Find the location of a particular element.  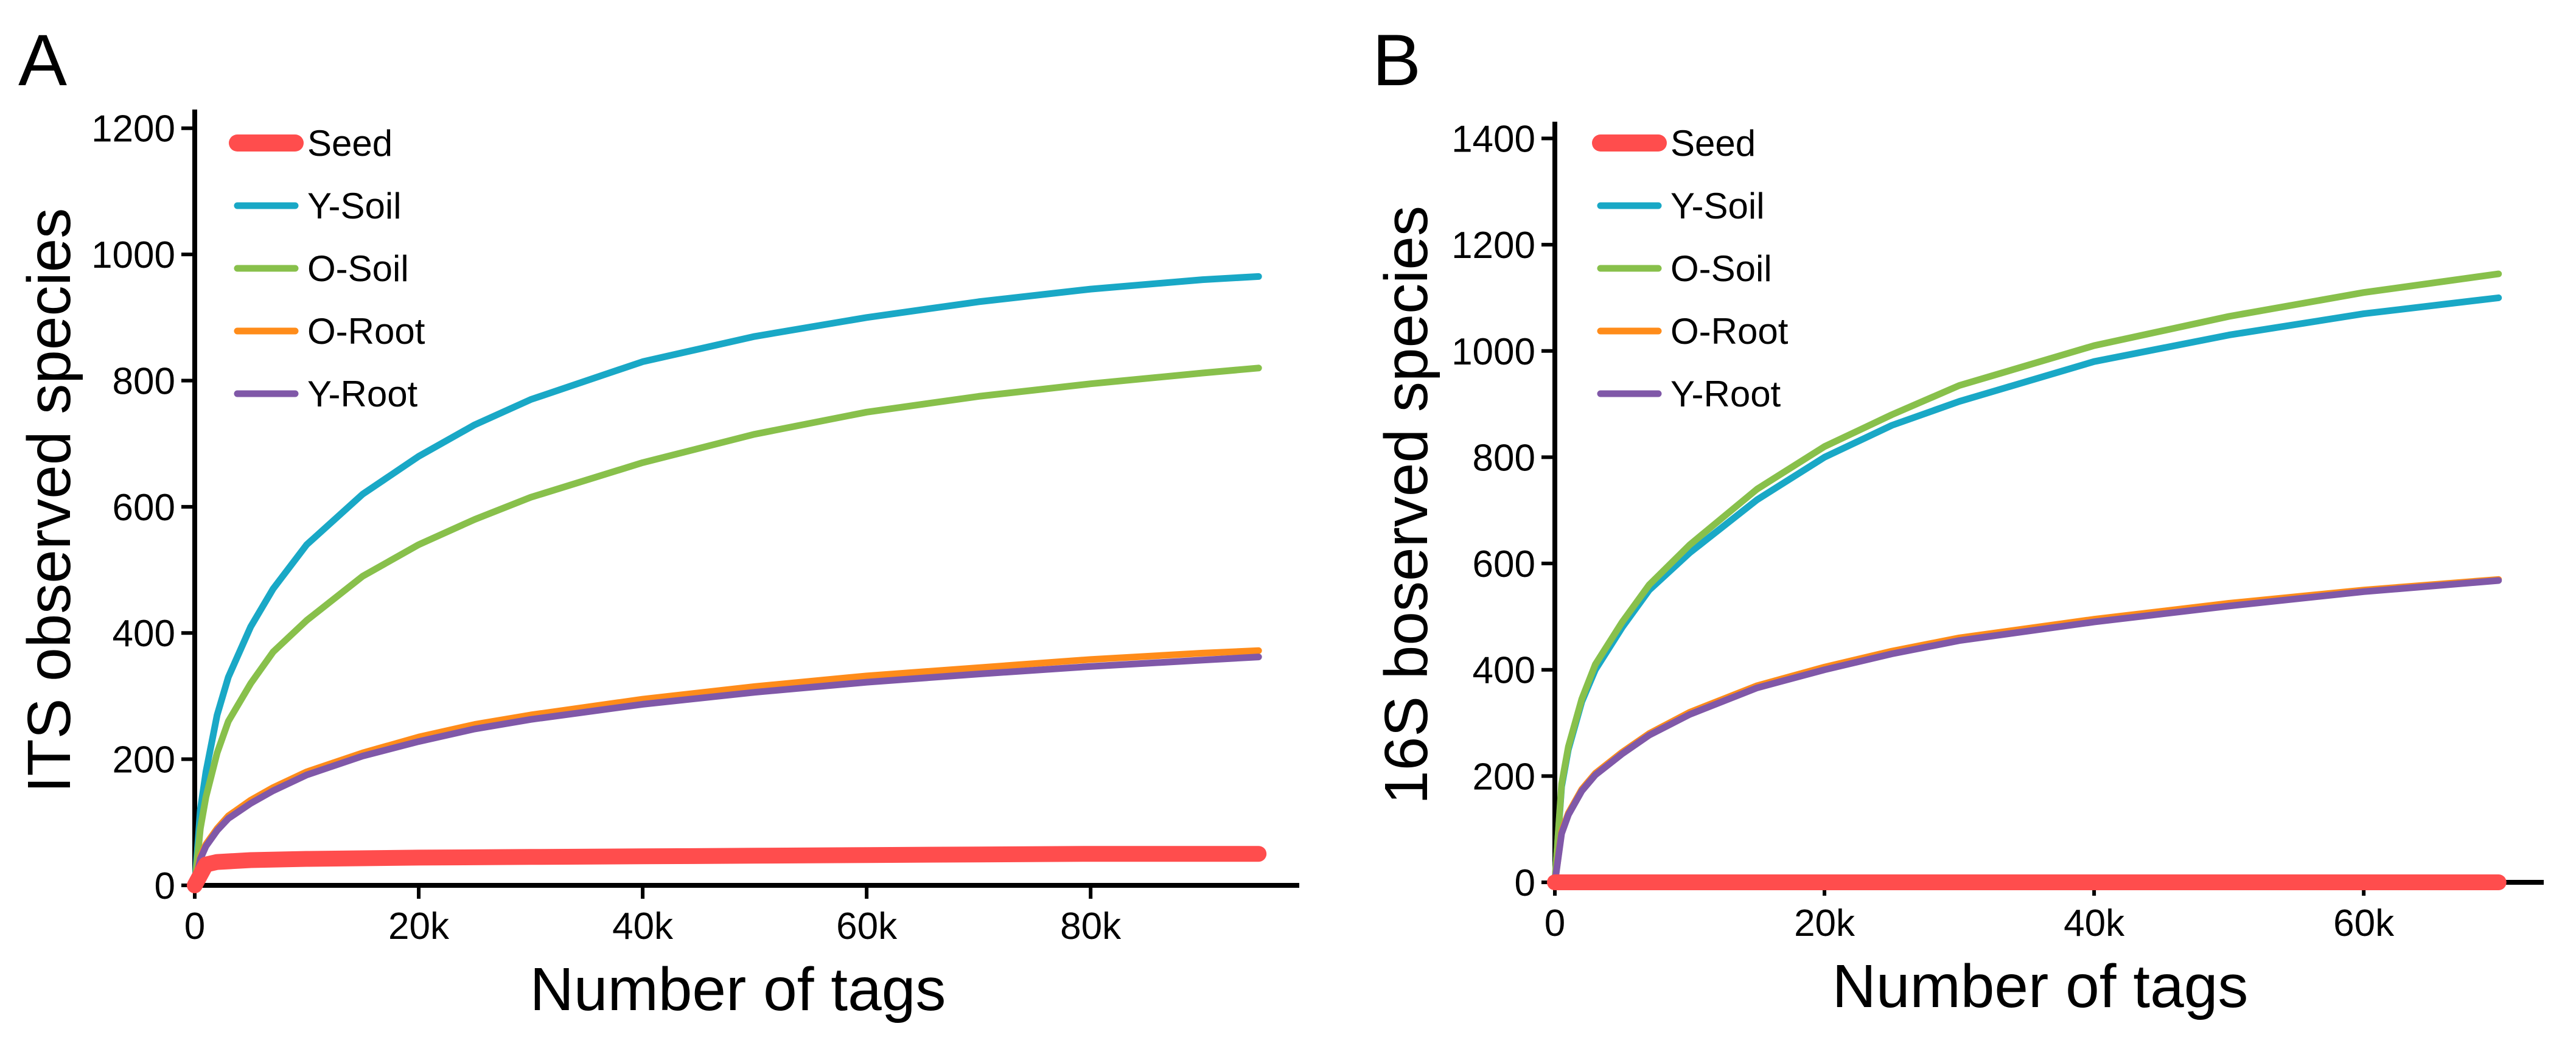

y-axis-label: ITS observed species is located at coordinates (49, 500).